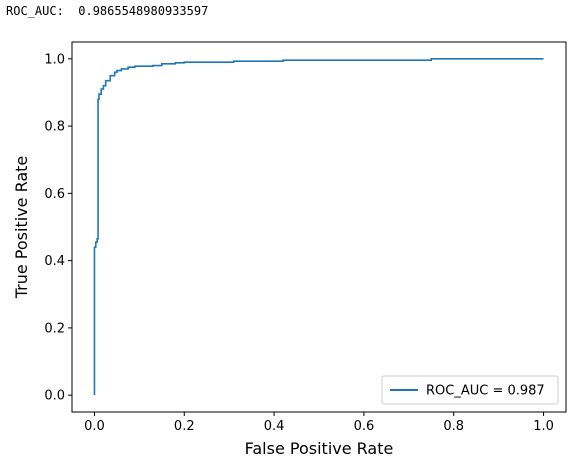 The height and width of the screenshot is (461, 576). Describe the element at coordinates (274, 426) in the screenshot. I see `x-tick-label: 0.4` at that location.